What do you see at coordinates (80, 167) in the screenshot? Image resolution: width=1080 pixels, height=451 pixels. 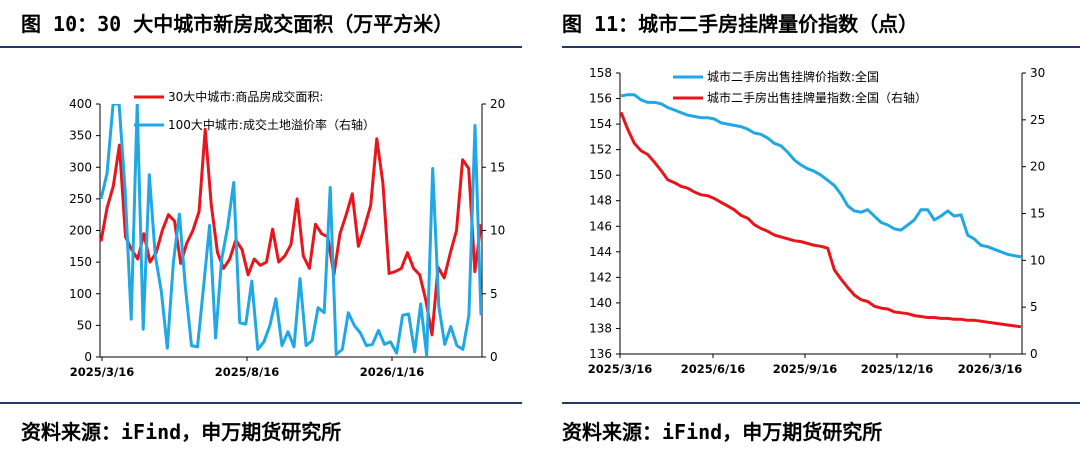 I see `y-left-tick-label: 300` at bounding box center [80, 167].